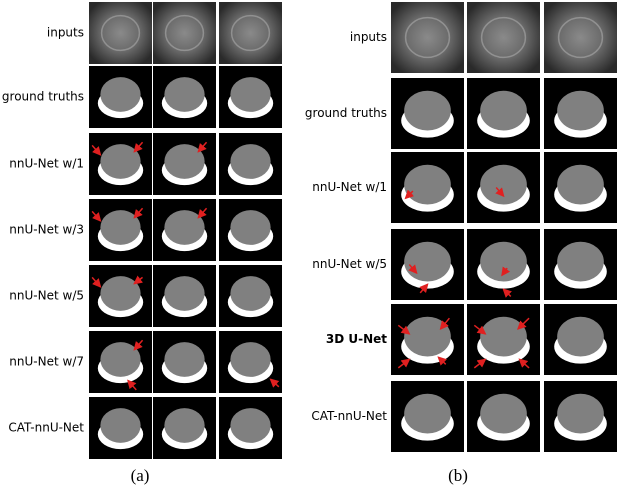  Describe the element at coordinates (46, 362) in the screenshot. I see `row-label: nnU-Net w/7` at that location.